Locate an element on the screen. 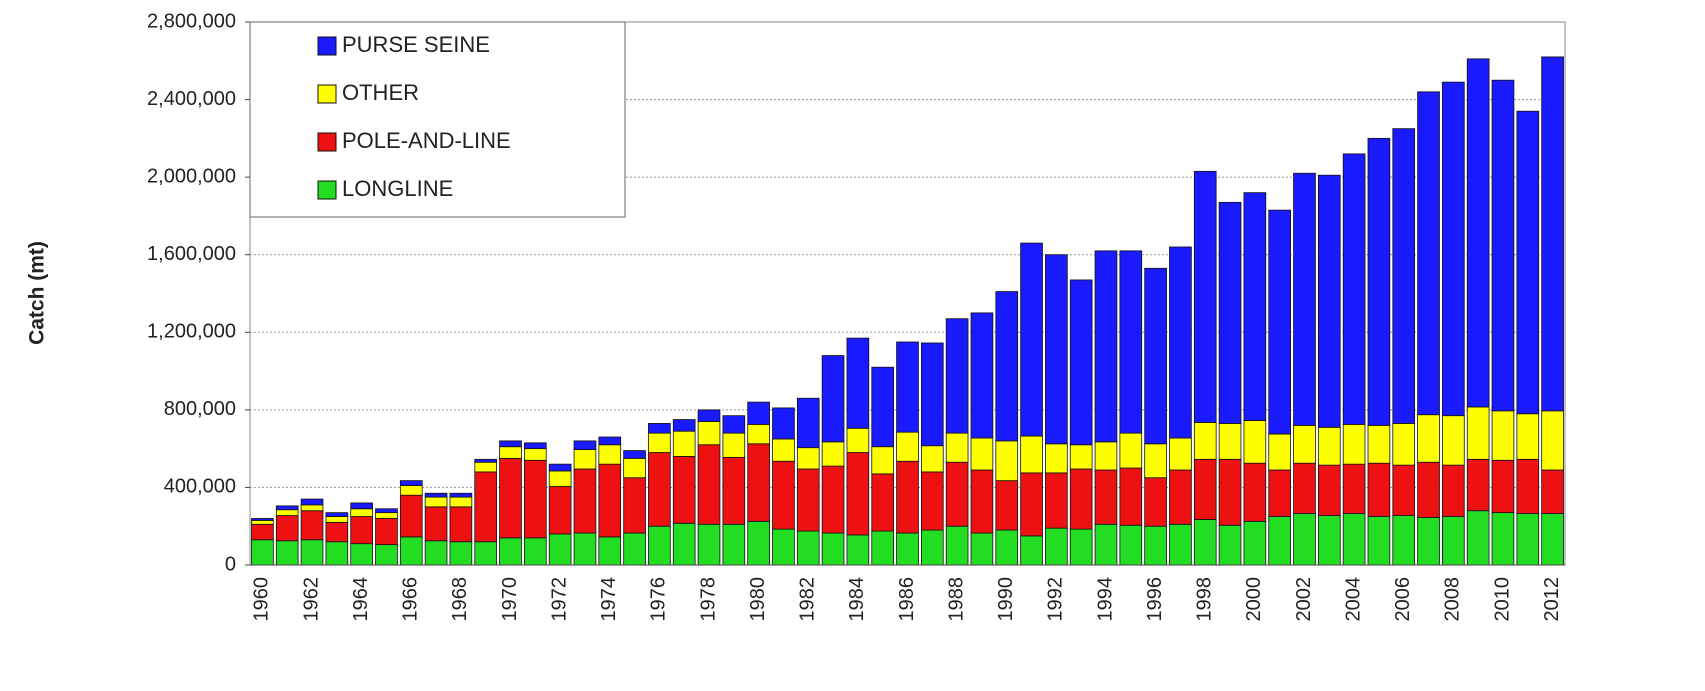 This screenshot has height=691, width=1705. y-tick-label: 0 is located at coordinates (230, 564).